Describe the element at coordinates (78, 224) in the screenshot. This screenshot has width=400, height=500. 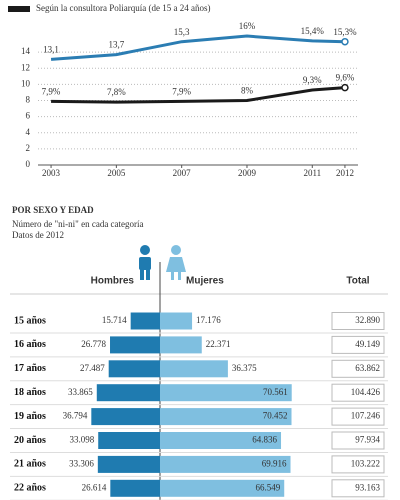
I see `subtitle: Número de "ni-ni" en cada categoría` at that location.